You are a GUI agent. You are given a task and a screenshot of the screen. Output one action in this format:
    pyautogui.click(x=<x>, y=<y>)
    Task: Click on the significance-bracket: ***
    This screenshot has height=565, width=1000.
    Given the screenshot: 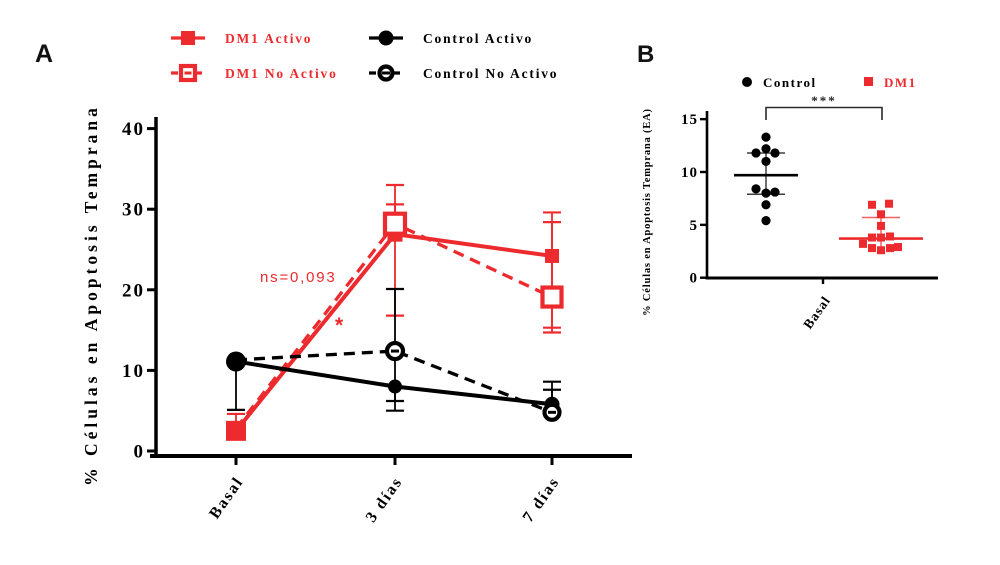 What is the action you would take?
    pyautogui.click(x=824, y=106)
    